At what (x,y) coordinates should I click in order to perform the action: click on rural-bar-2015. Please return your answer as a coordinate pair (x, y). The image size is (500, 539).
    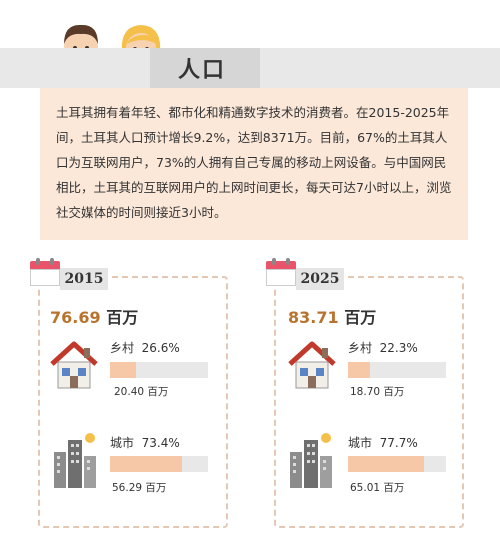
    Looking at the image, I should click on (123, 370).